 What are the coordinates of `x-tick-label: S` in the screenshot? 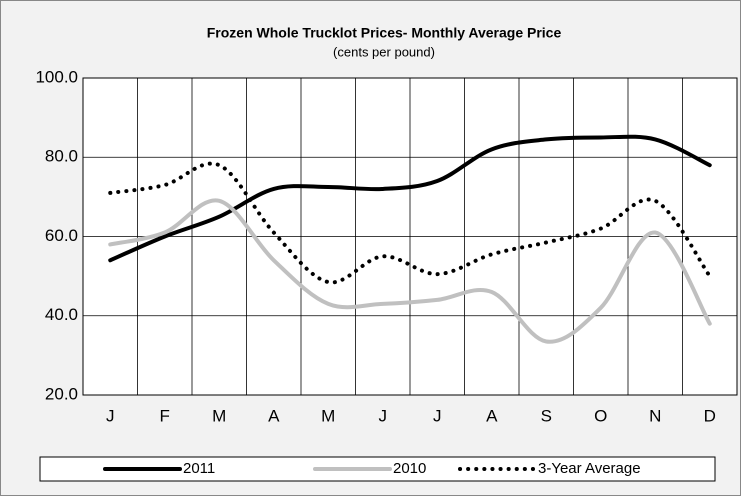 It's located at (546, 415).